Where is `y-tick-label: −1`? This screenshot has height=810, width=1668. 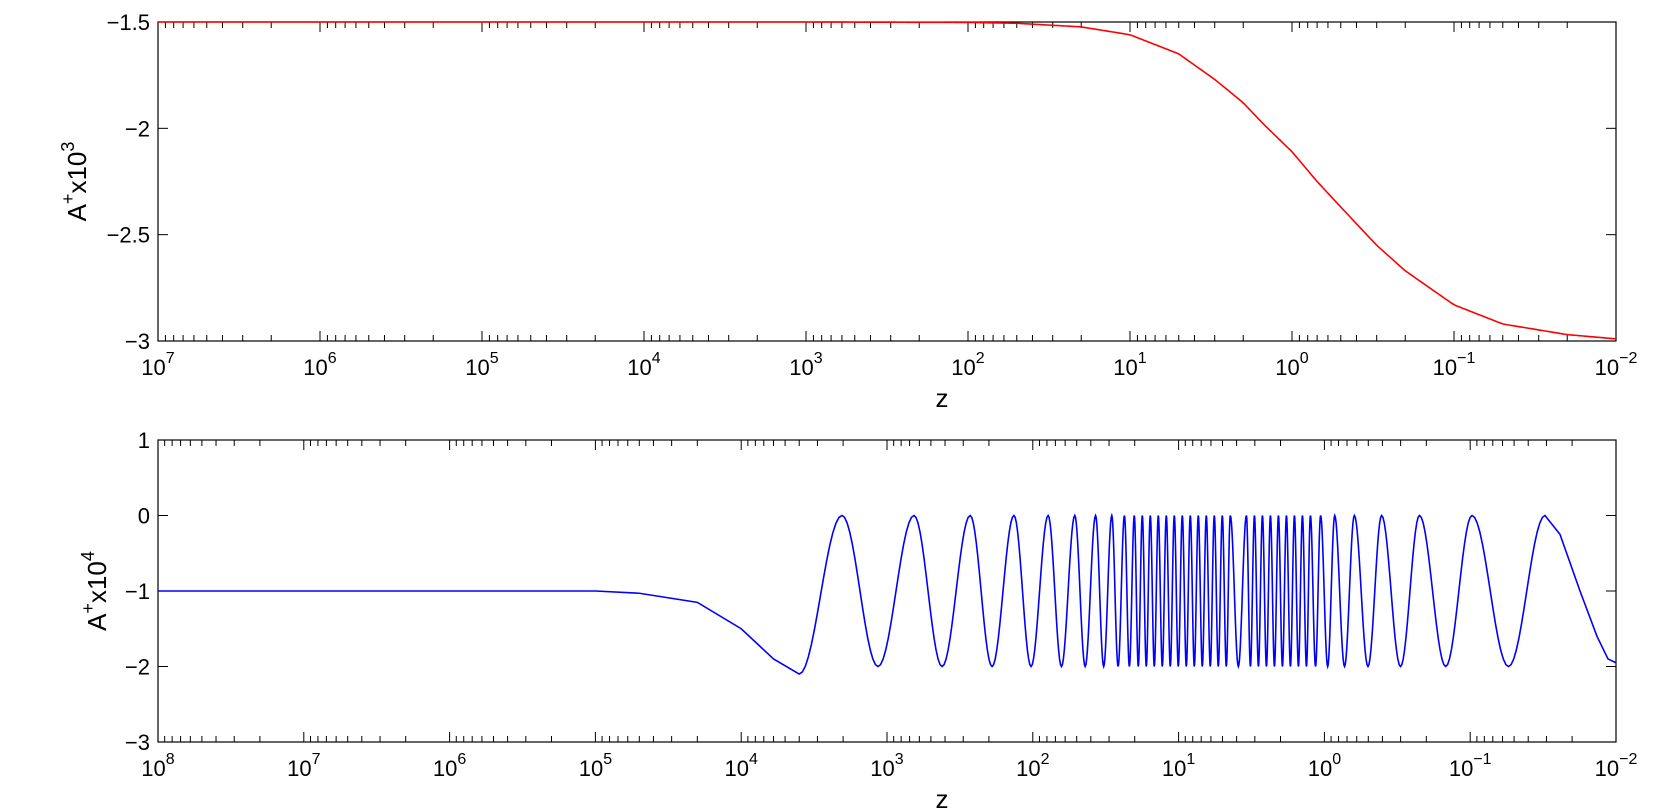 y-tick-label: −1 is located at coordinates (137, 591).